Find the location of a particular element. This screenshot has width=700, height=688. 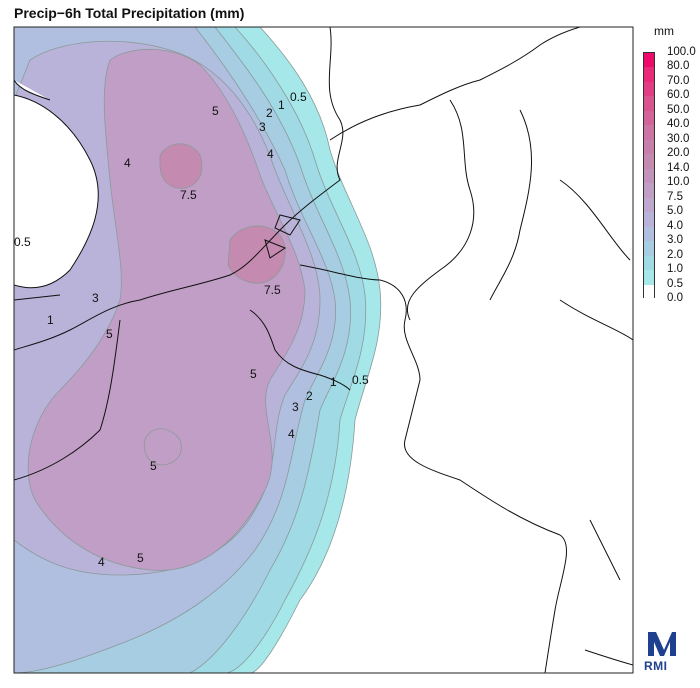

legend-level-label: 70.0 is located at coordinates (678, 80).